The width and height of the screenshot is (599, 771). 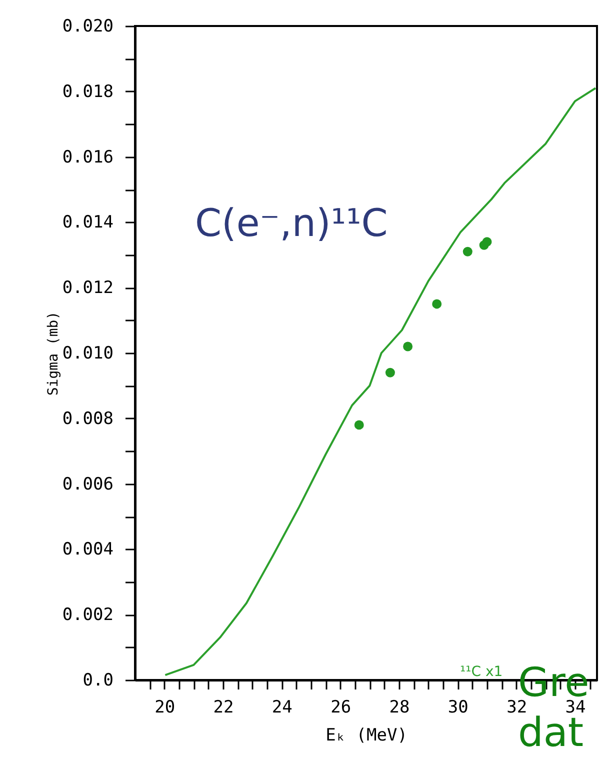 I want to click on y-tick-label: 0.010, so click(x=88, y=354).